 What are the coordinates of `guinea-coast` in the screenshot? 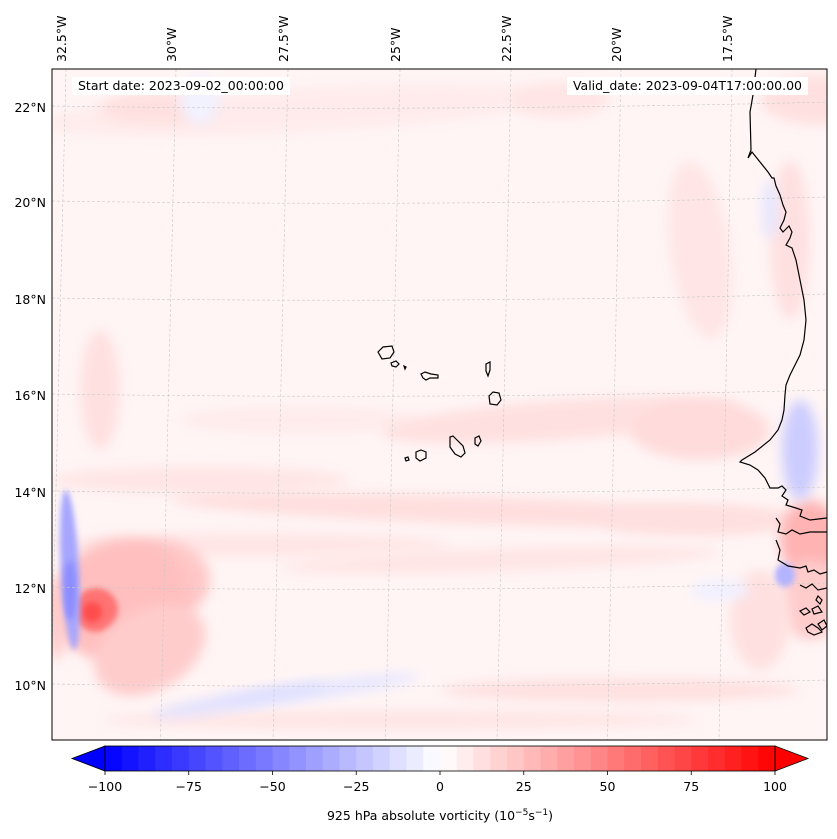 It's located at (813, 587).